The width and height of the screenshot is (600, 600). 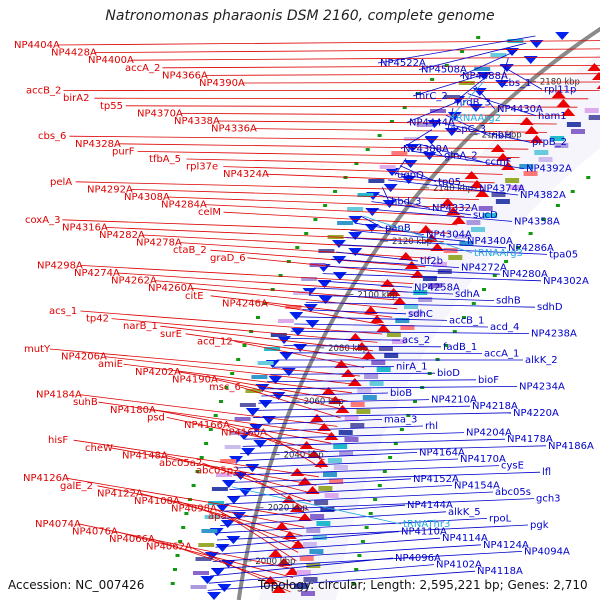 What do you see at coordinates (85, 402) in the screenshot?
I see `gene-label-left: suhB` at bounding box center [85, 402].